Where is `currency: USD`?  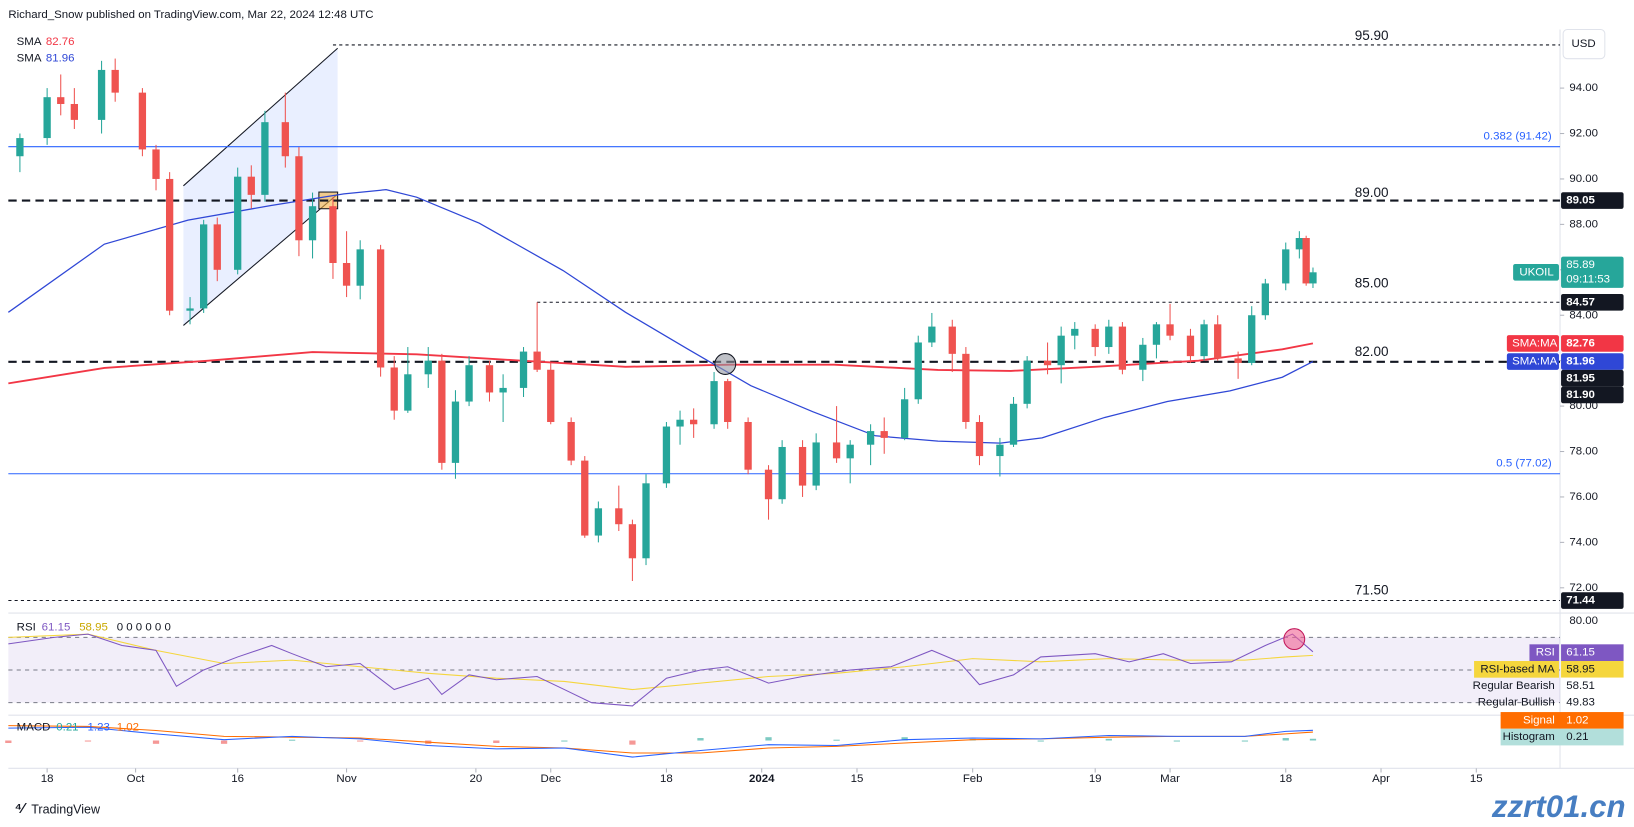
currency: USD is located at coordinates (1583, 44).